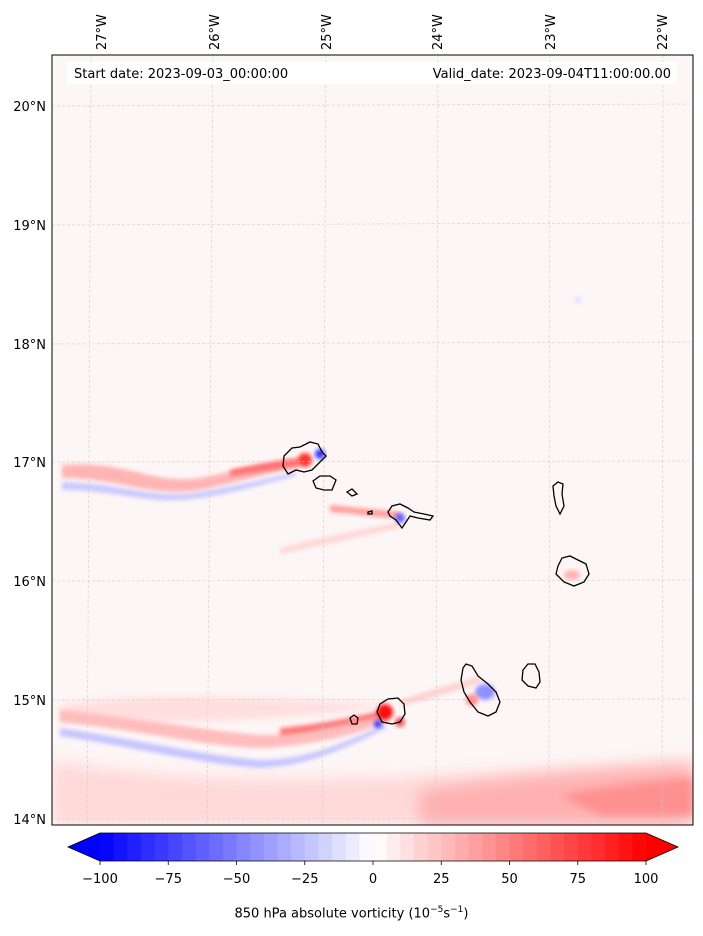  Describe the element at coordinates (373, 879) in the screenshot. I see `colorbar-tick-label: 0` at that location.